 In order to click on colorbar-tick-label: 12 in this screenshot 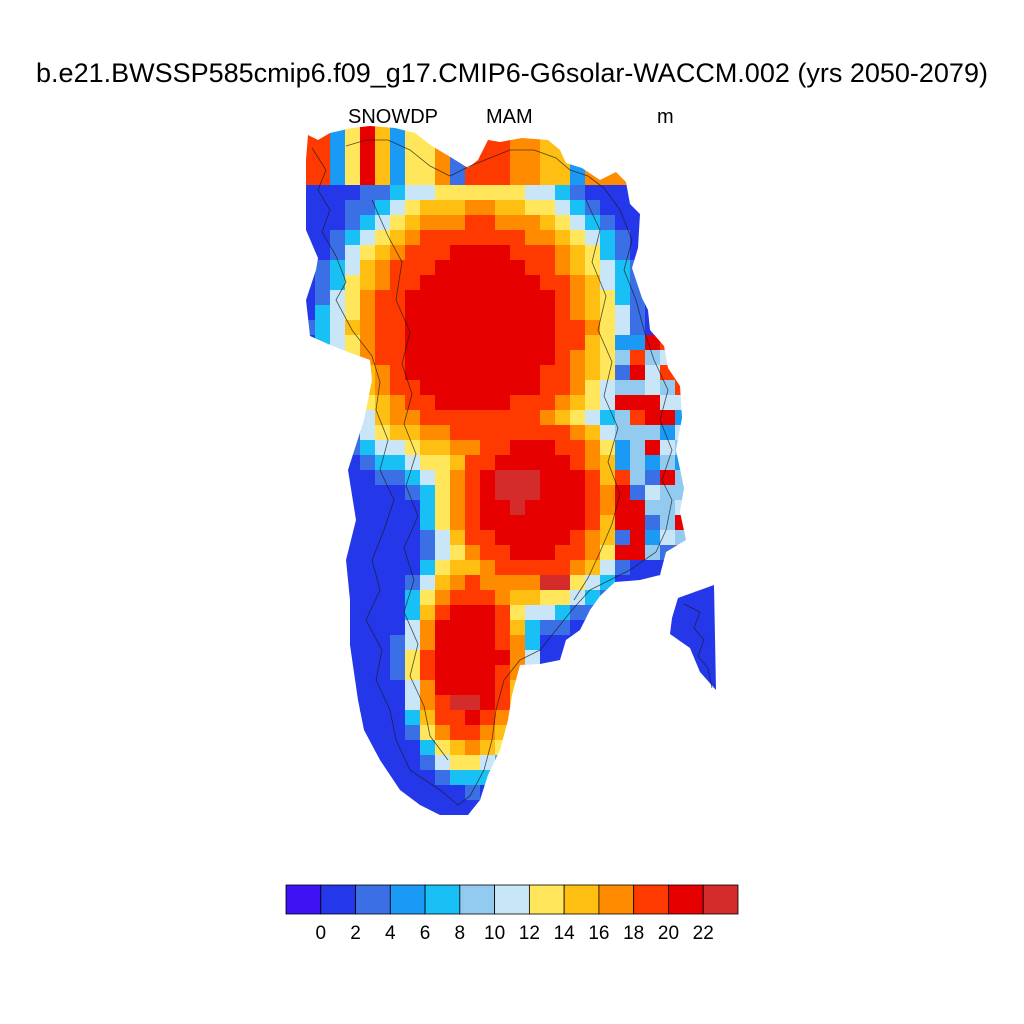, I will do `click(529, 933)`.